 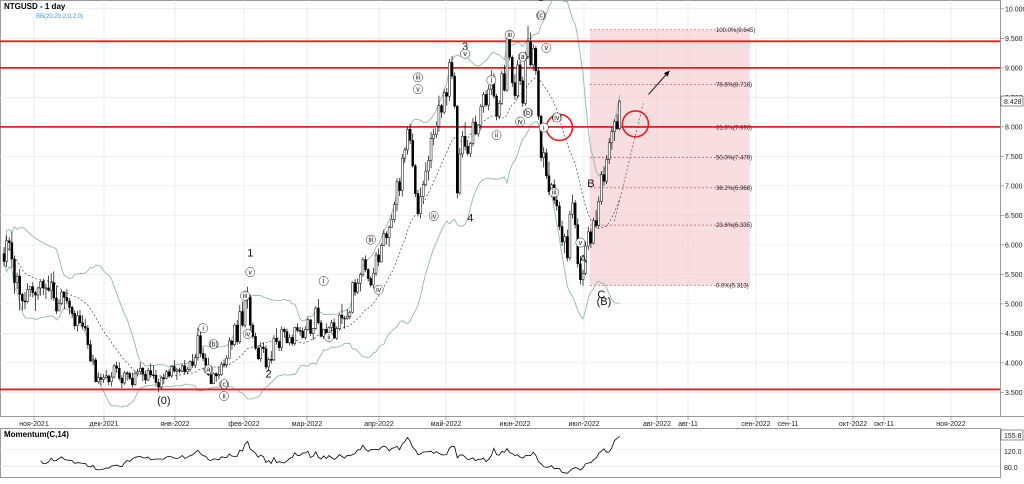 What do you see at coordinates (1014, 393) in the screenshot?
I see `y-tick-label: 3.500` at bounding box center [1014, 393].